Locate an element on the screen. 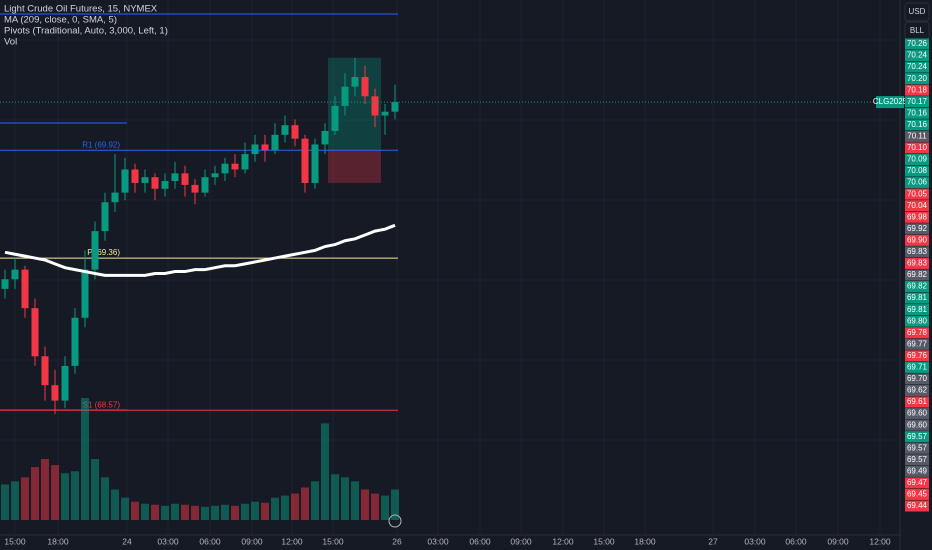 Image resolution: width=932 pixels, height=550 pixels. price-label: 70.06 is located at coordinates (917, 182).